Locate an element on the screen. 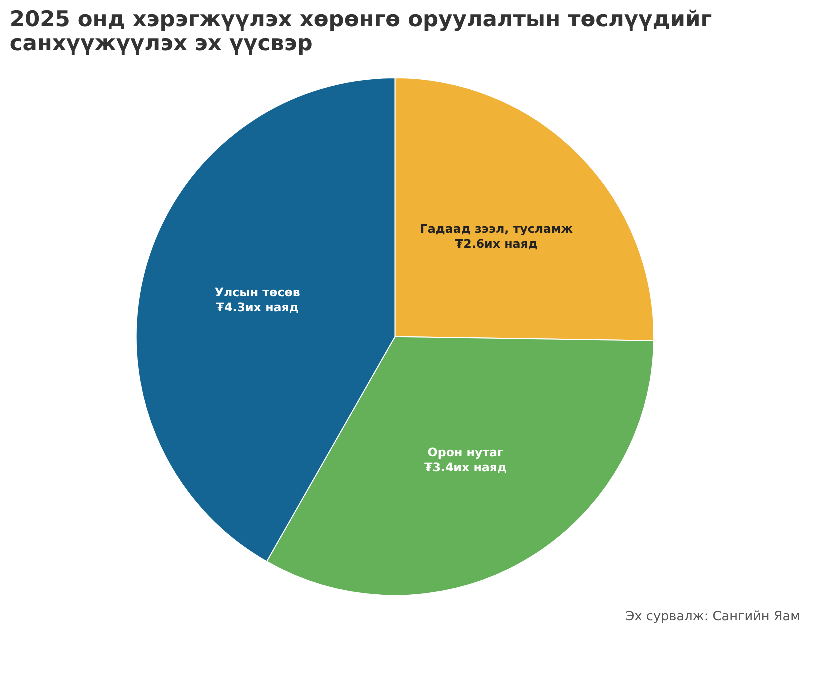 The width and height of the screenshot is (825, 677). slice-label: Гадаад зээл, тусламж is located at coordinates (497, 229).